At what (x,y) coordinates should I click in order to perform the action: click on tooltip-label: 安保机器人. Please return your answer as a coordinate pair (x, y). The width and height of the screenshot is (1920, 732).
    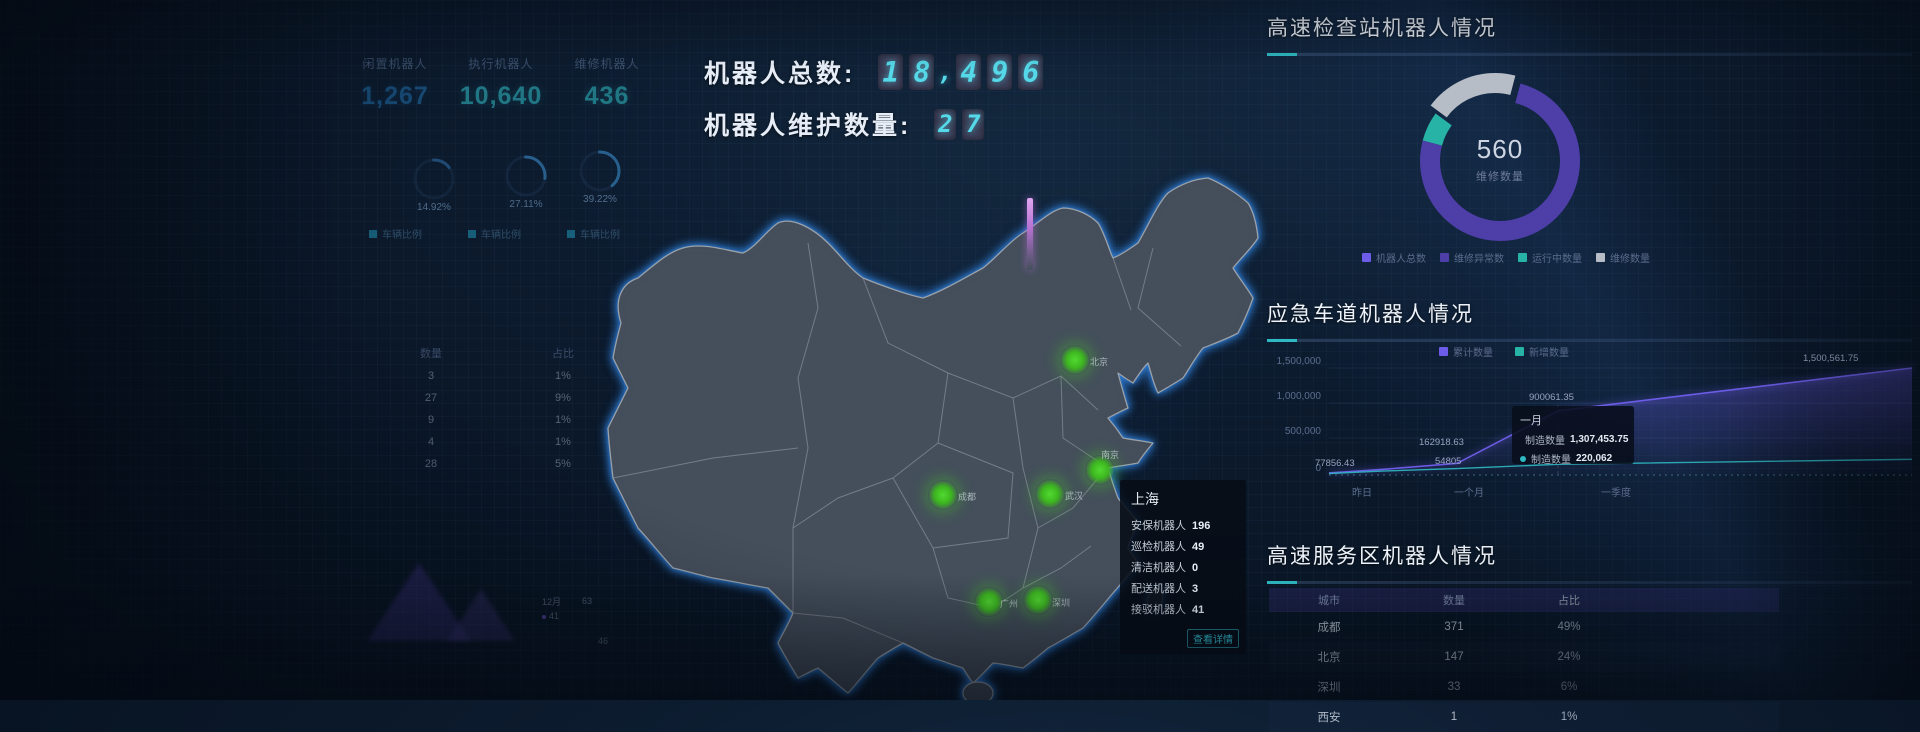
    Looking at the image, I should click on (1158, 526).